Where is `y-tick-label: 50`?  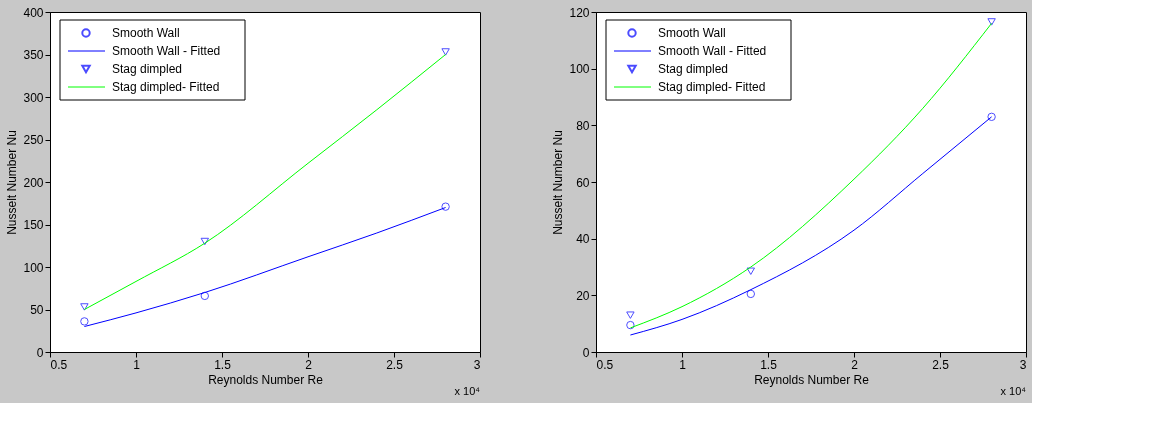
y-tick-label: 50 is located at coordinates (37, 310).